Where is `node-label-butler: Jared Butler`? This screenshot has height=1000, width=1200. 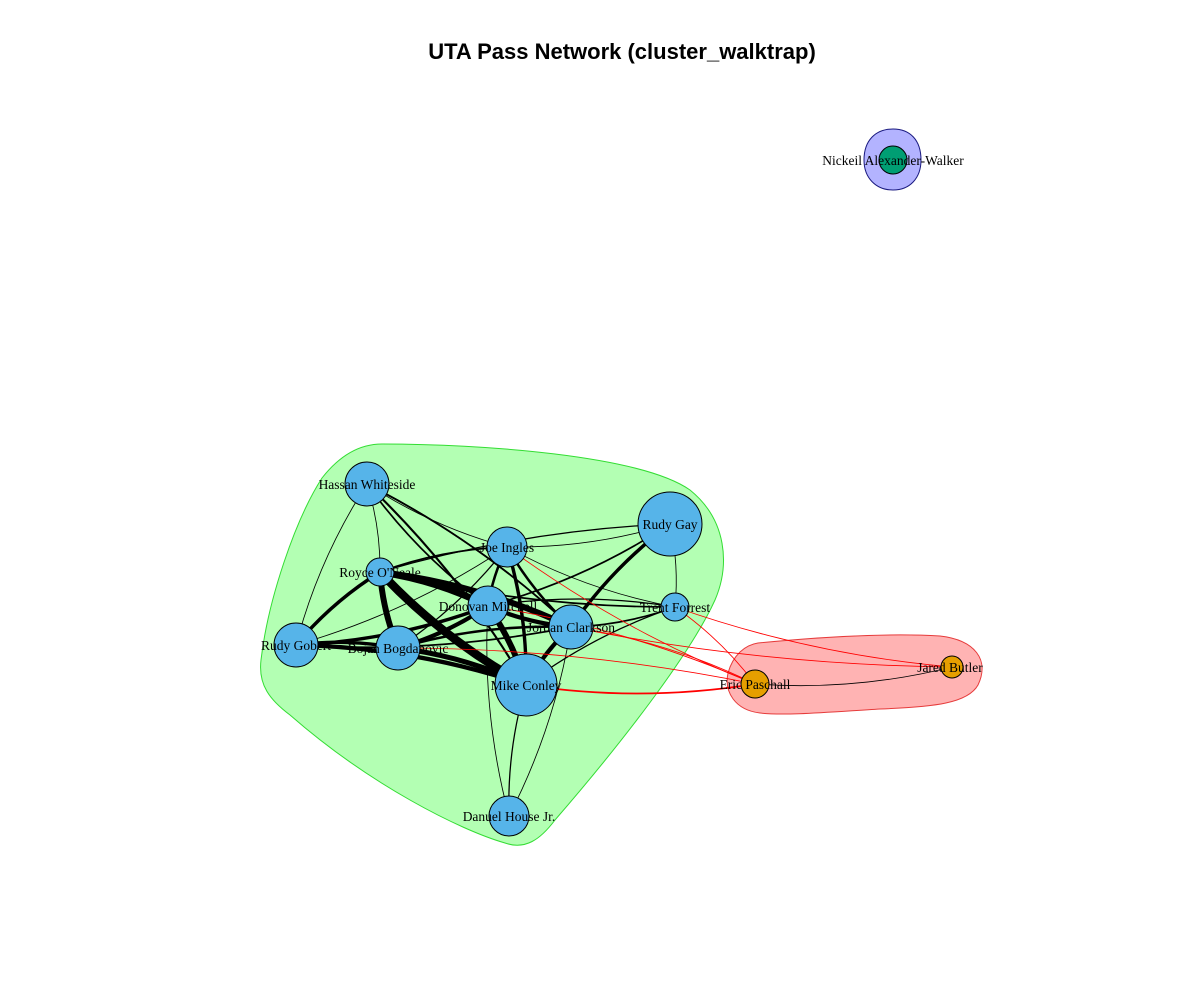
node-label-butler: Jared Butler is located at coordinates (950, 667).